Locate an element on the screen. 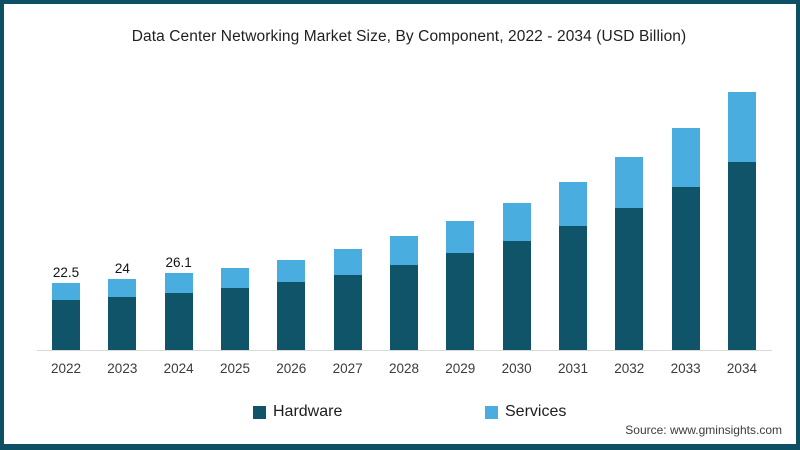  x-tick-2033: 2033 is located at coordinates (685, 368).